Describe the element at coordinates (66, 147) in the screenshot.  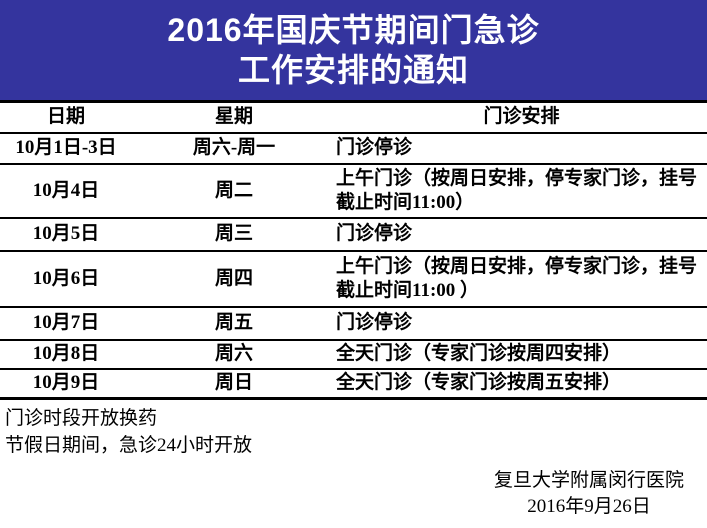
I see `cell-date: 10月1日-3日` at that location.